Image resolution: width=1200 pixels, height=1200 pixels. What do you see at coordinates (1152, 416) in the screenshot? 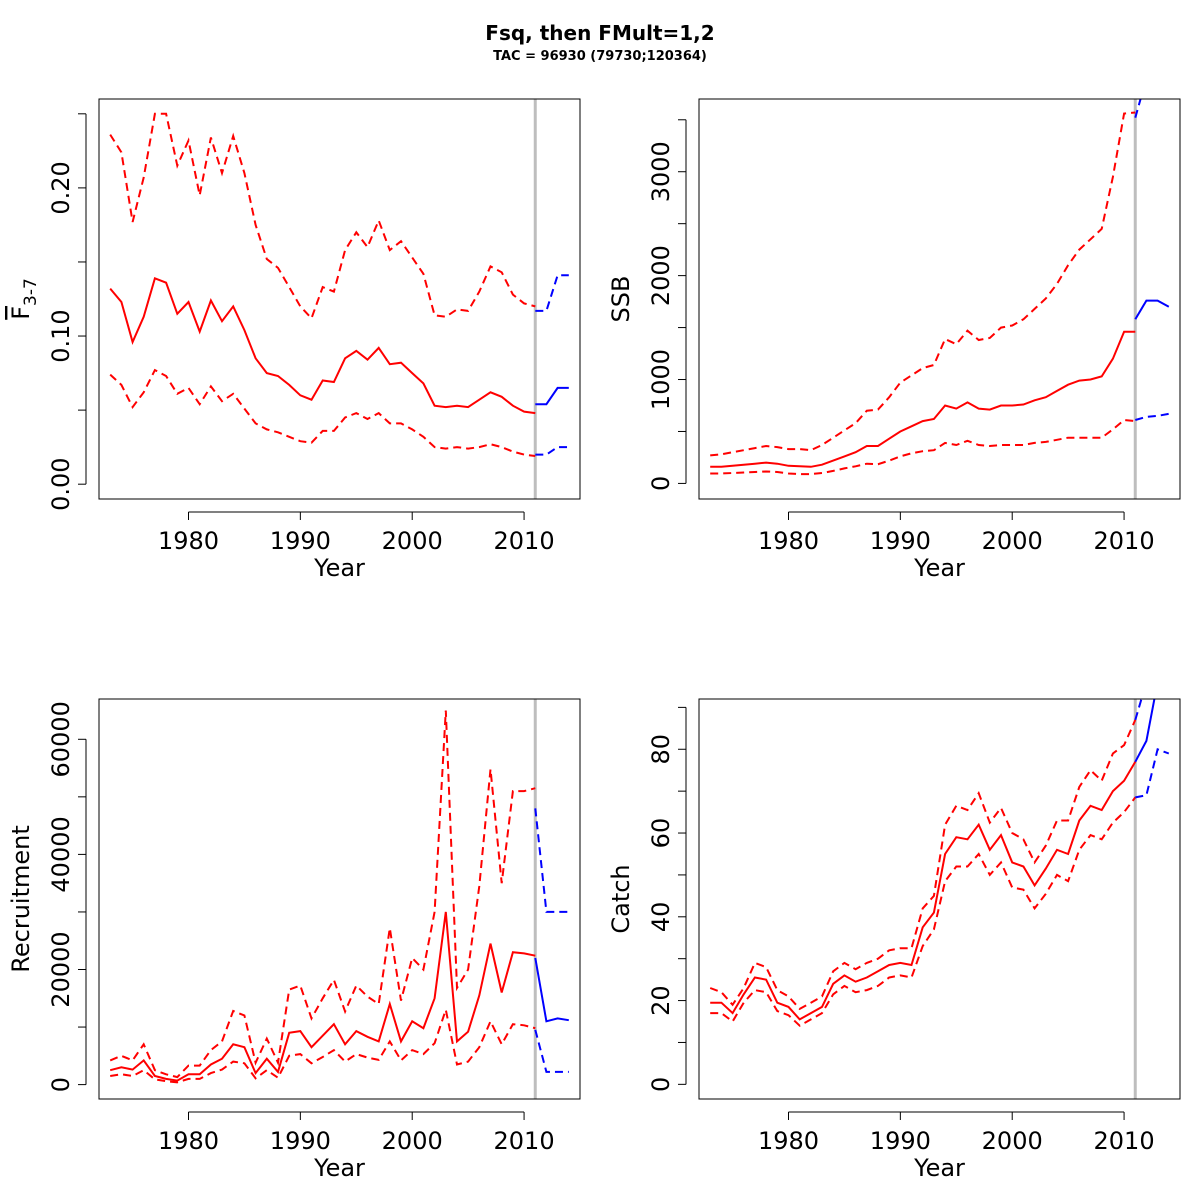
I see `ssb-series-forecast-lower` at bounding box center [1152, 416].